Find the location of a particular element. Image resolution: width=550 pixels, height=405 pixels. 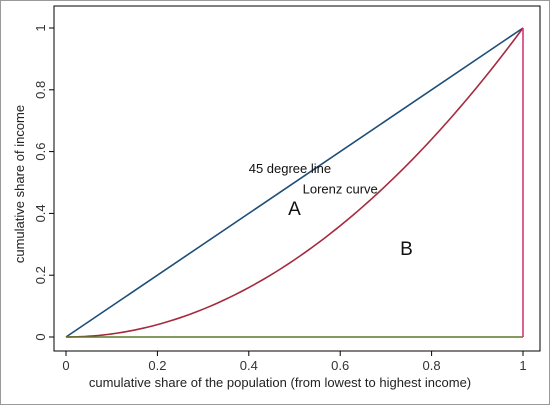

y-axis-title: cumulative share of income is located at coordinates (19, 184).